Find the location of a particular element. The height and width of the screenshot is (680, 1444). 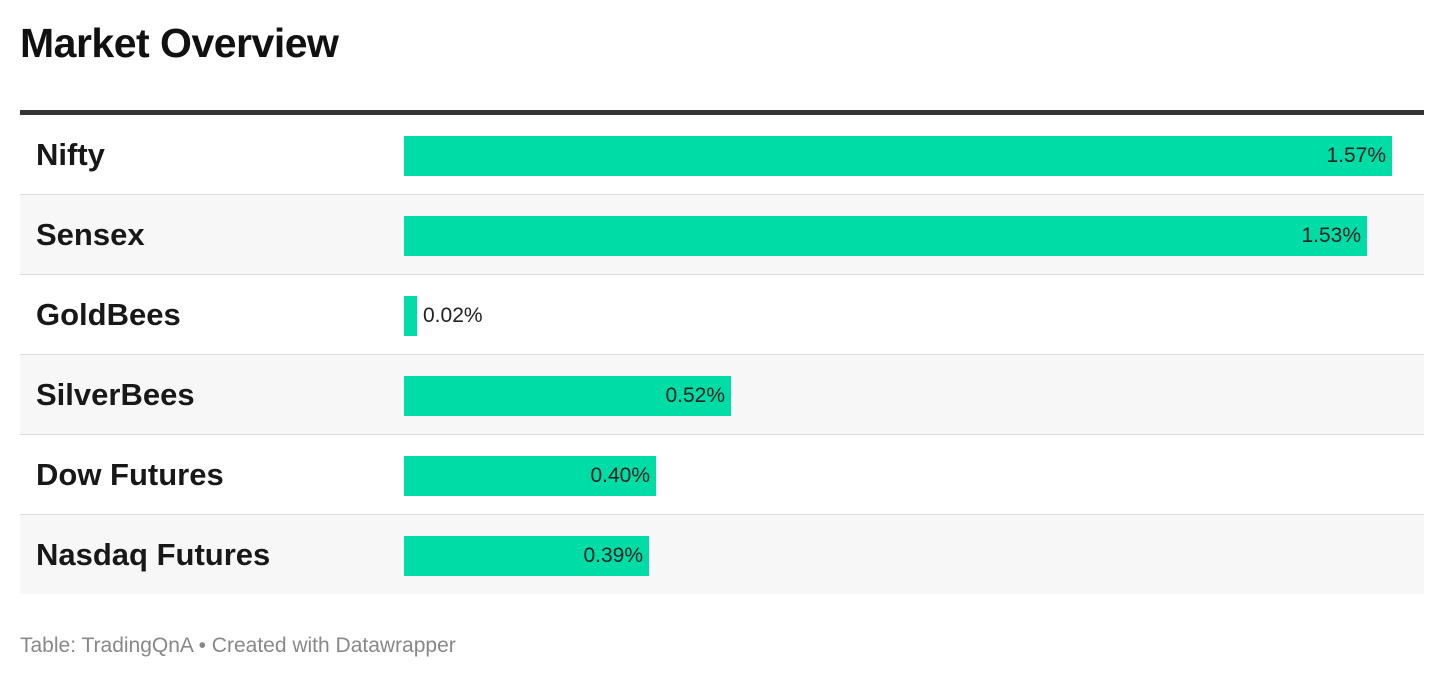

bar-track: 0.40% is located at coordinates (898, 476).